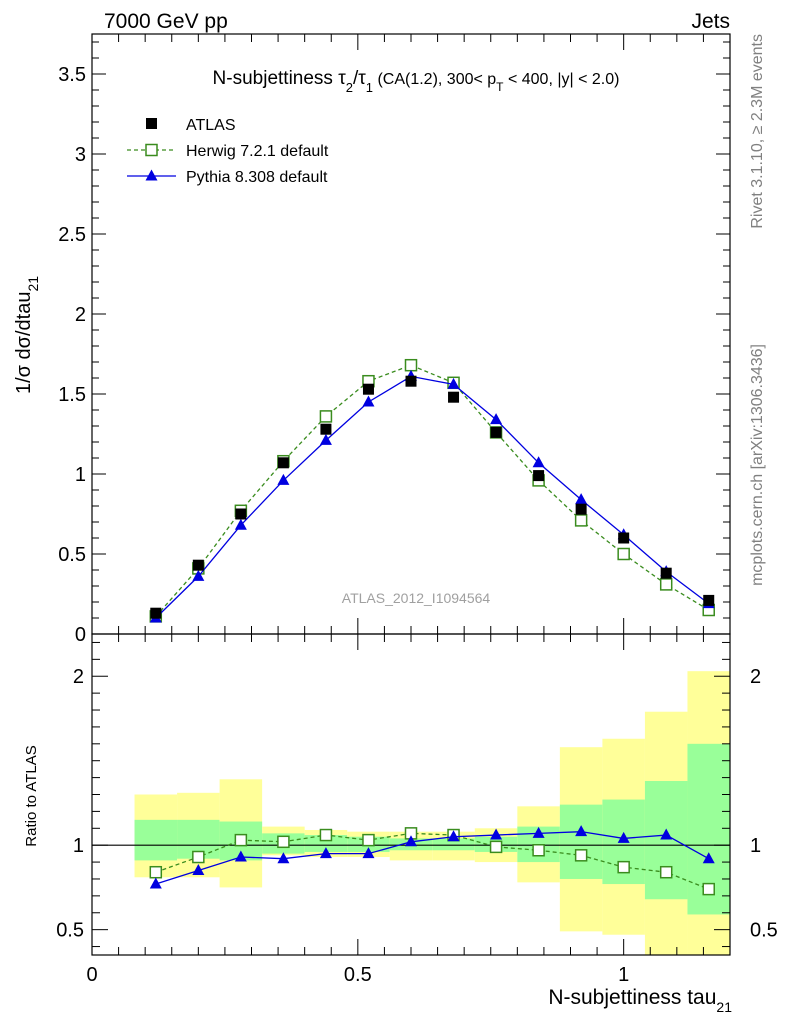 Image resolution: width=786 pixels, height=1024 pixels. Describe the element at coordinates (416, 598) in the screenshot. I see `analysis-watermark: ATLAS_2012_I1094564` at that location.